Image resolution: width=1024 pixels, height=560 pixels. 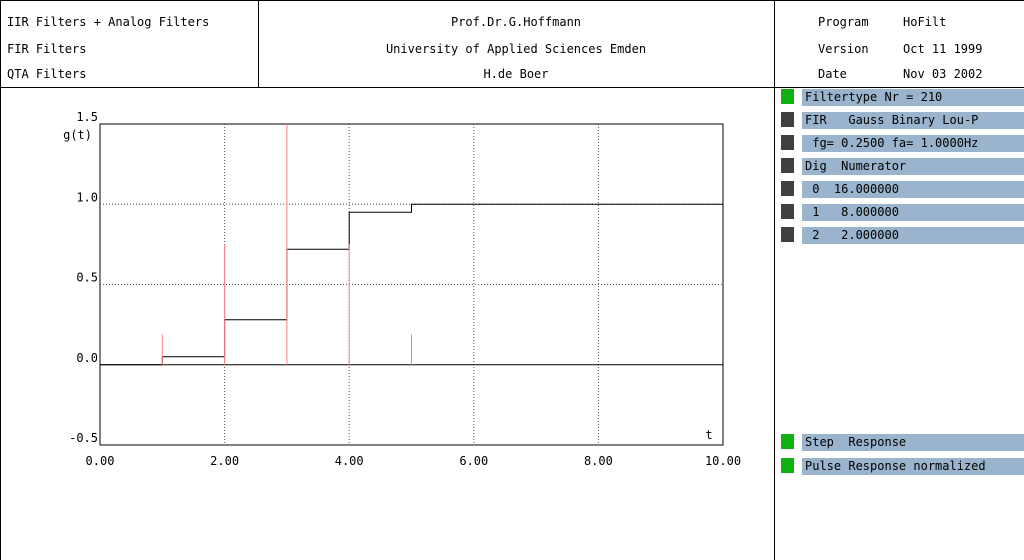 What do you see at coordinates (913, 466) in the screenshot?
I see `pulse-response-option: Pulse Response normalized` at bounding box center [913, 466].